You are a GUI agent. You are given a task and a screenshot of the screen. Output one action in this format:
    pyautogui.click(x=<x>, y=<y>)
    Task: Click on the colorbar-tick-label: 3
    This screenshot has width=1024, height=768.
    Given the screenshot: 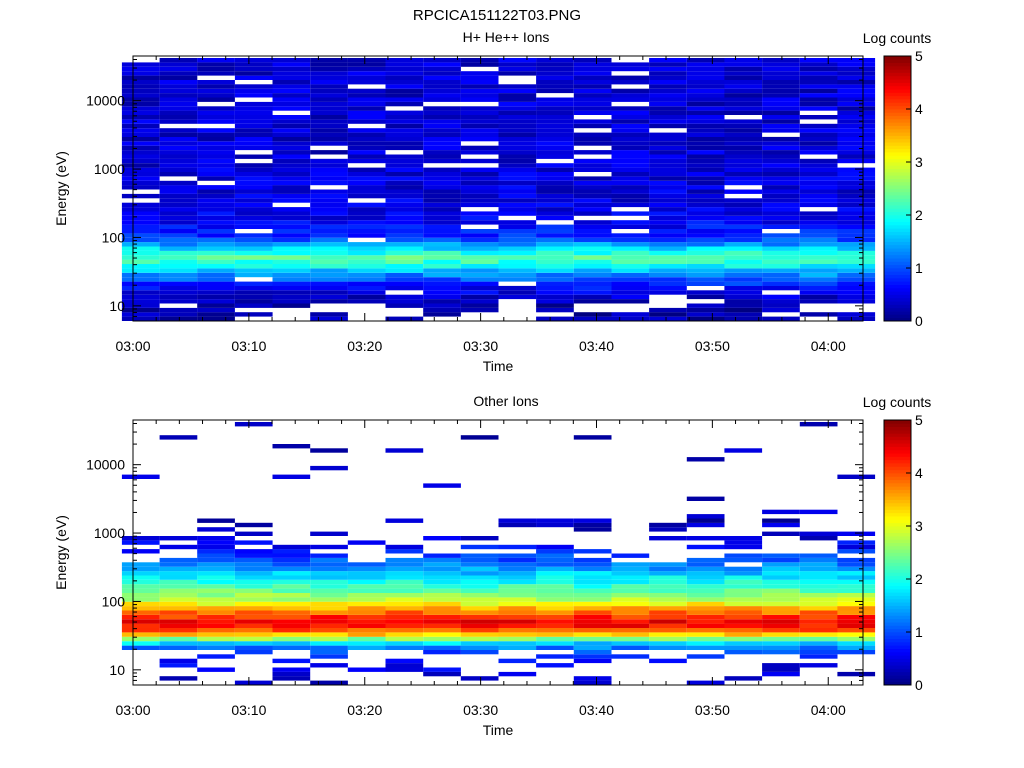 What is the action you would take?
    pyautogui.click(x=919, y=526)
    